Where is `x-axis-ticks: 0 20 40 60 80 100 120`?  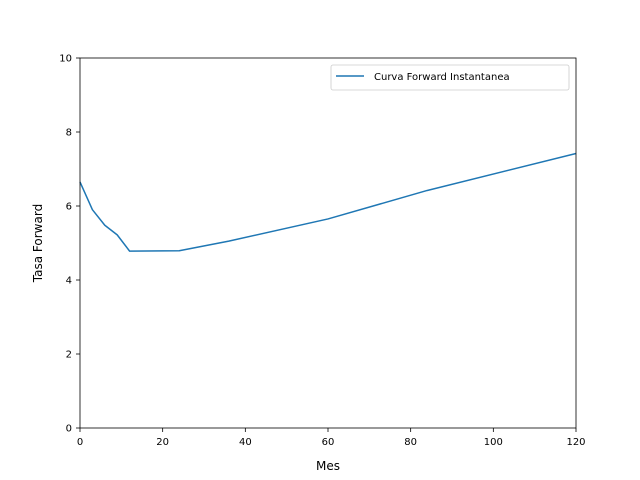 x-axis-ticks: 0 20 40 60 80 100 120 is located at coordinates (331, 438).